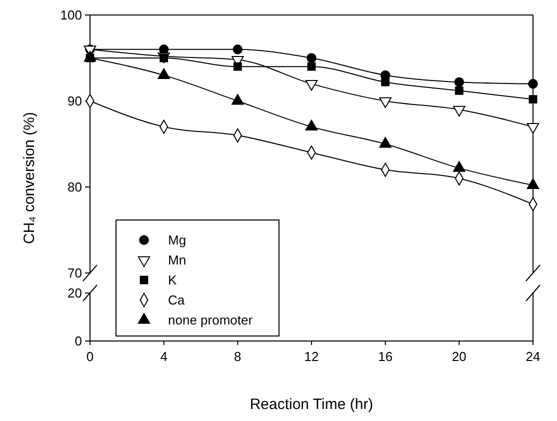  I want to click on legend-label: Ca, so click(177, 300).